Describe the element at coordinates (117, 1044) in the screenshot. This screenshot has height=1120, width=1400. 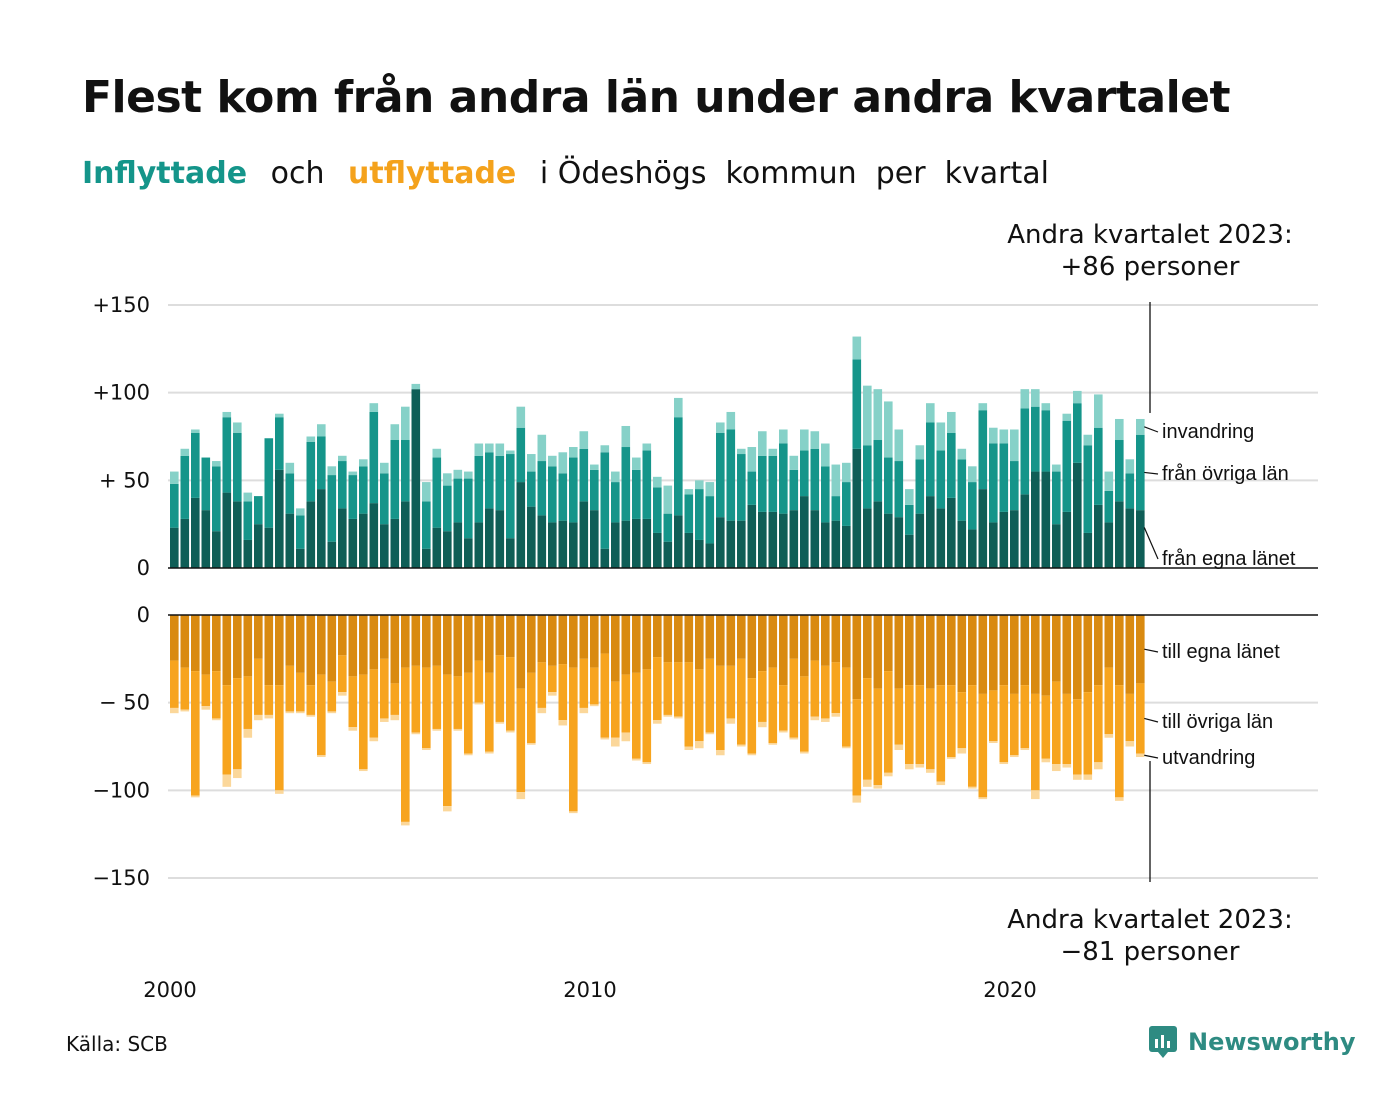
I see `source-note: Källa: SCB` at that location.